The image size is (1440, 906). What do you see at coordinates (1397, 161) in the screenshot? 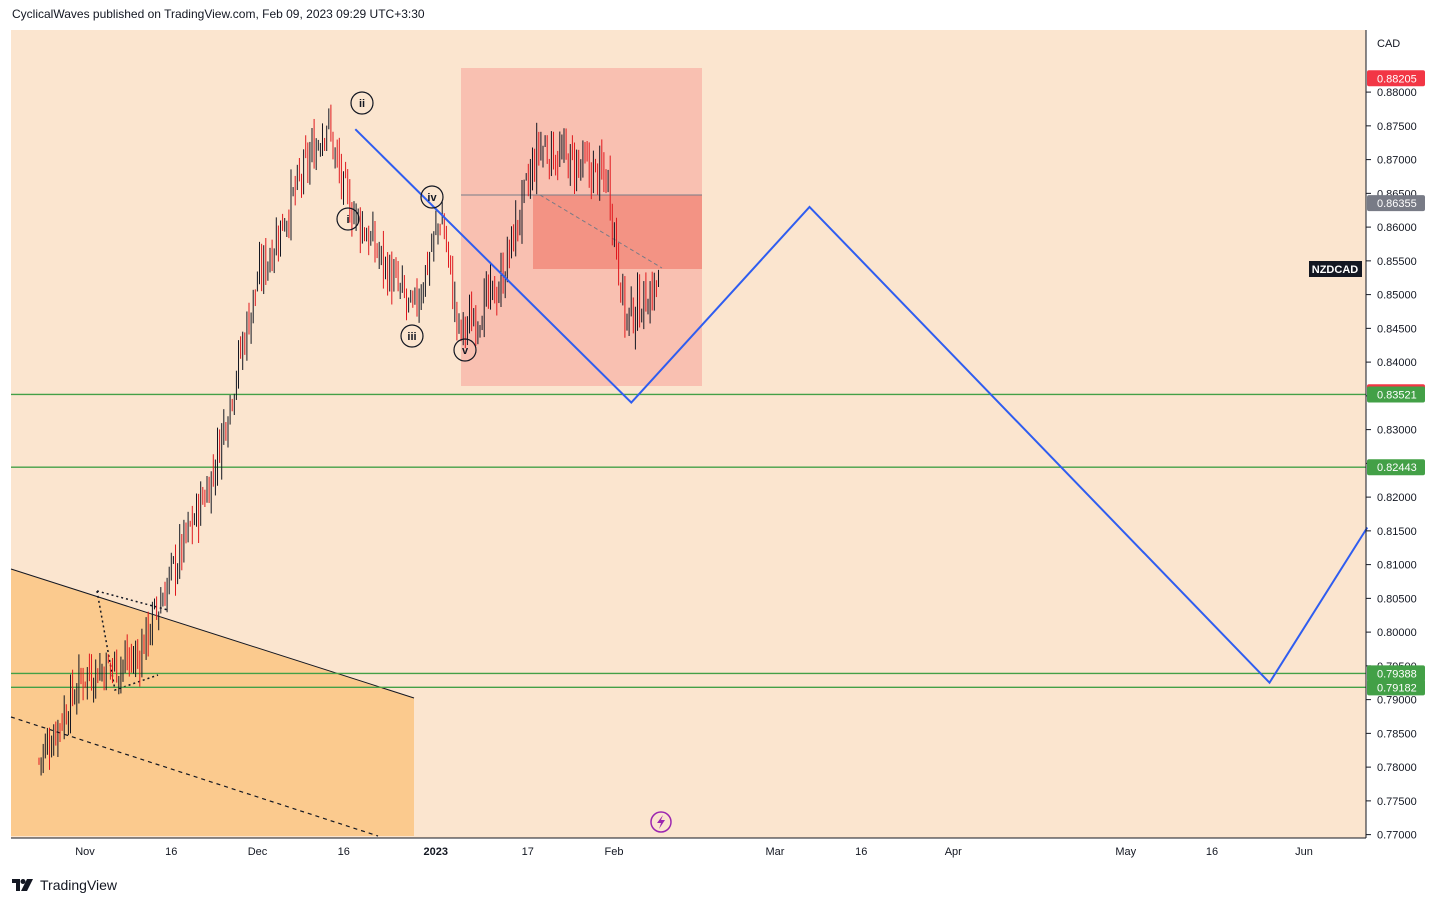
I see `price-tick-label: 0.87000` at bounding box center [1397, 161].